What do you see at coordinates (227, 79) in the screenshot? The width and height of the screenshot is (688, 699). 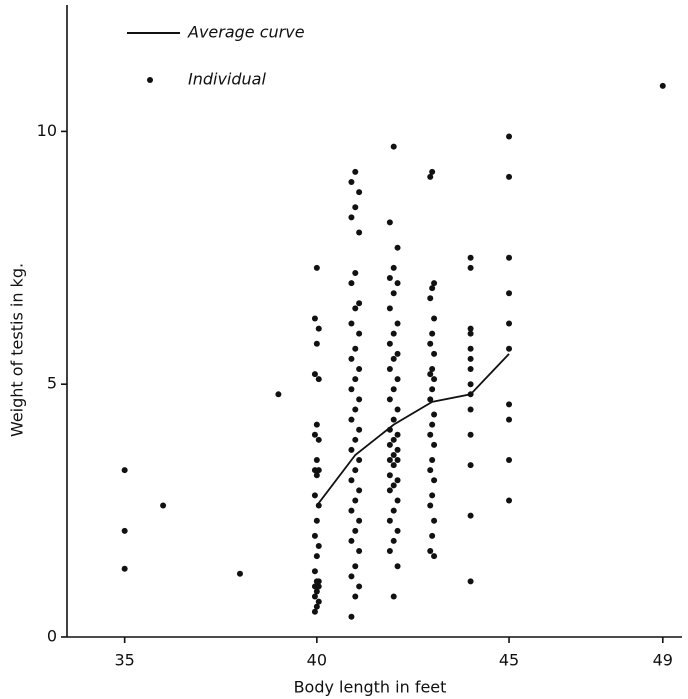 I see `legend-label: Individual` at bounding box center [227, 79].